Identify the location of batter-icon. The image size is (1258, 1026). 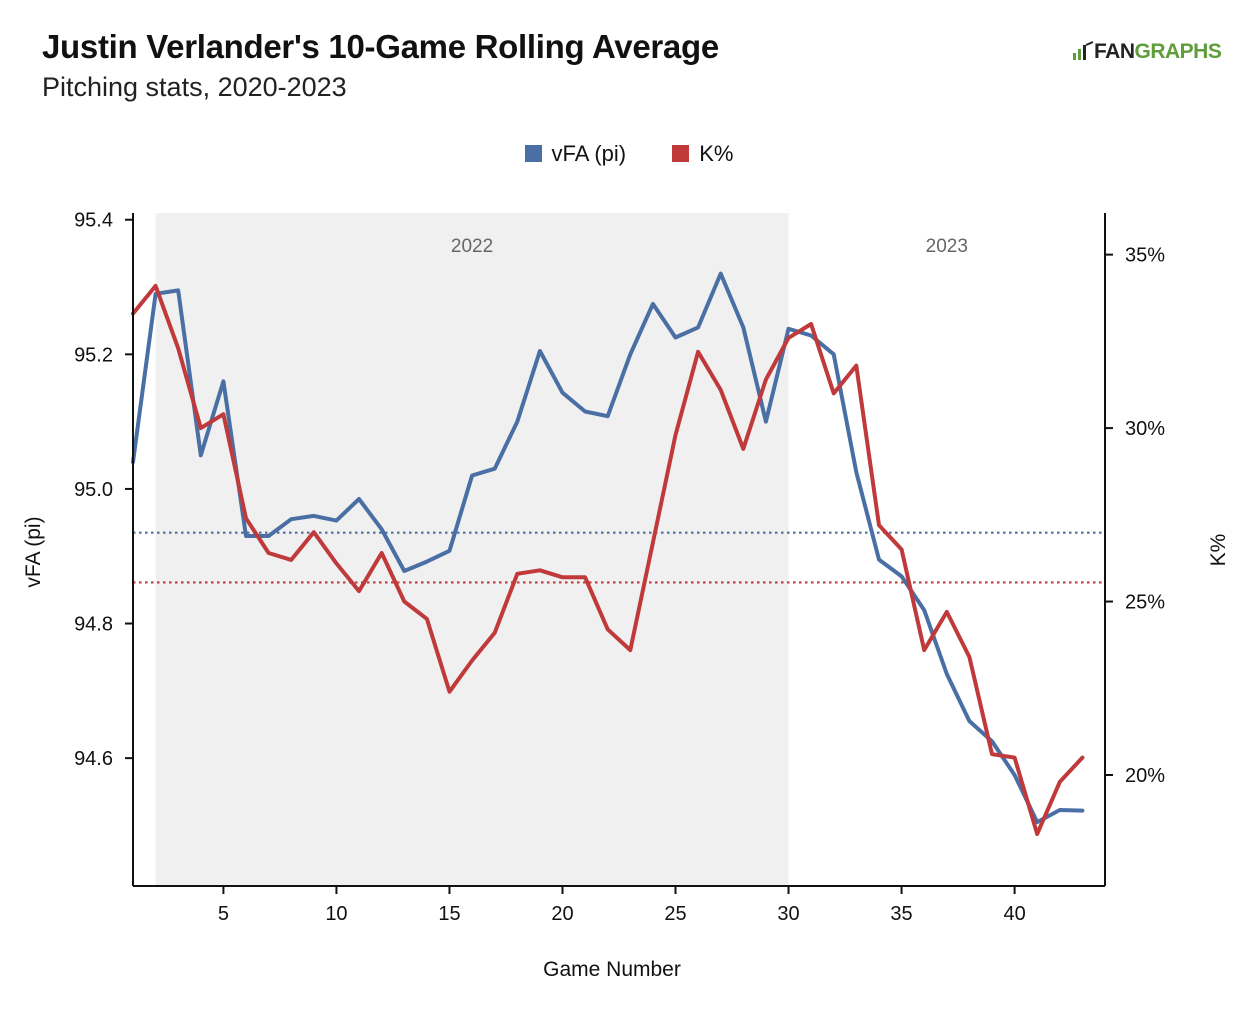
(1083, 51).